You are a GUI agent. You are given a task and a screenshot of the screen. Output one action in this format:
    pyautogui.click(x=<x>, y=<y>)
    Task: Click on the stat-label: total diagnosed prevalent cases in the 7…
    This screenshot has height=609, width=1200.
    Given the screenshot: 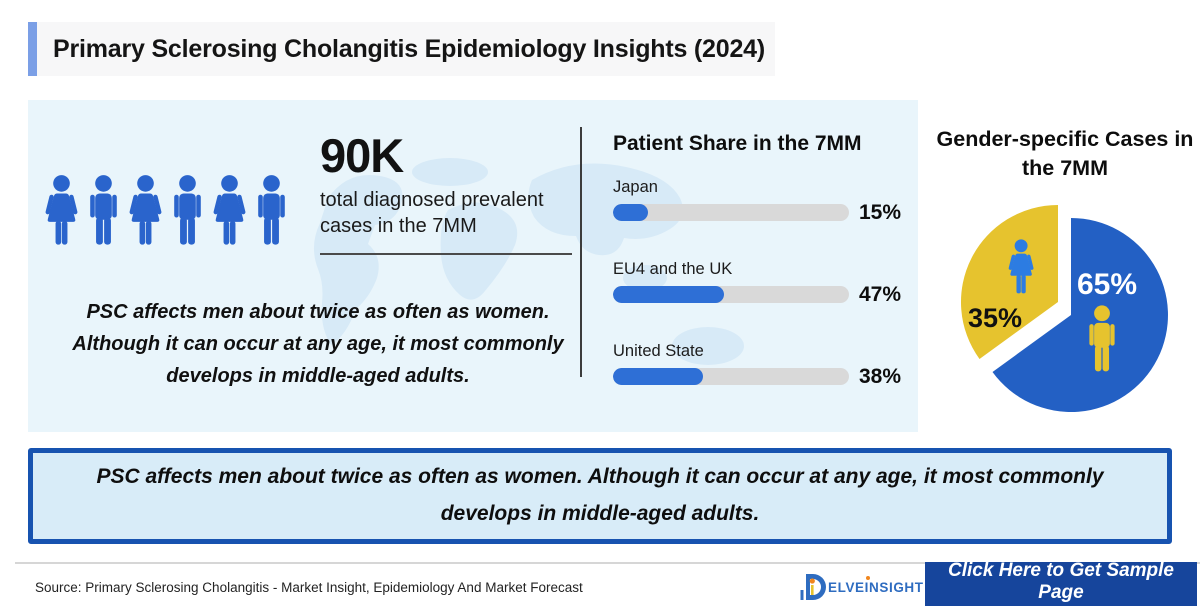 What is the action you would take?
    pyautogui.click(x=432, y=213)
    